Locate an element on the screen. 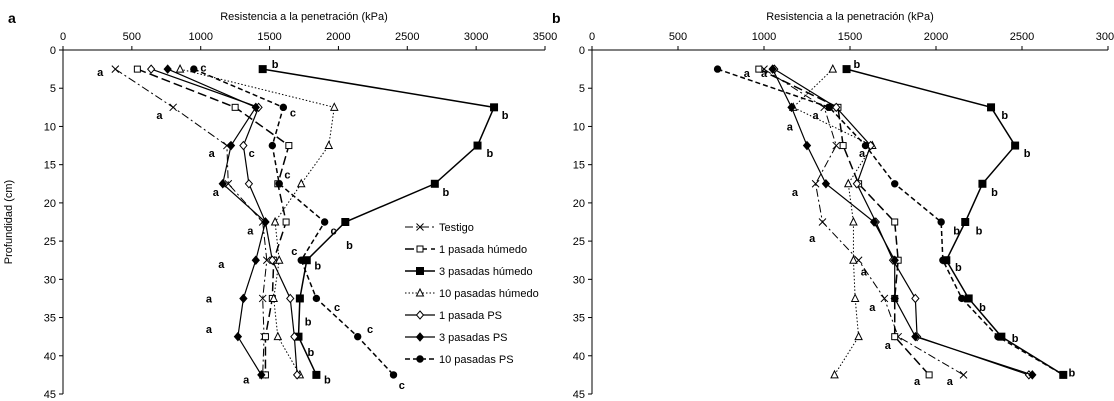  y-tick-label: 25 is located at coordinates (50, 242).